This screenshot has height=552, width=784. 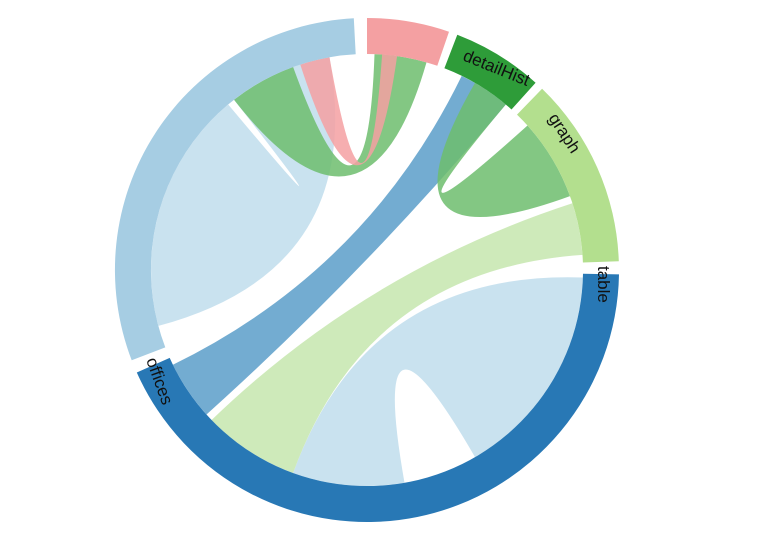 What do you see at coordinates (349, 110) in the screenshot?
I see `ribbon-pink` at bounding box center [349, 110].